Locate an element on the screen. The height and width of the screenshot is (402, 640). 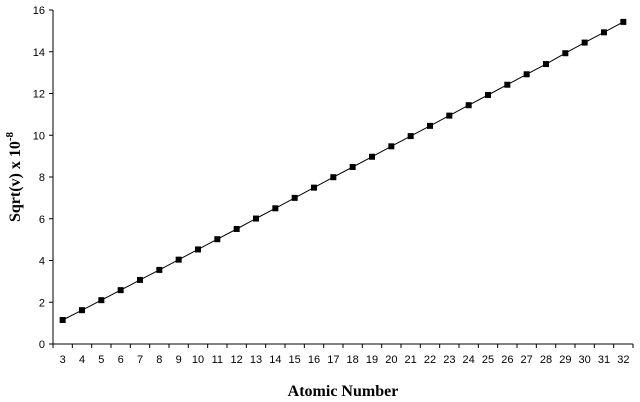
x-tick-label: 12 is located at coordinates (237, 360).